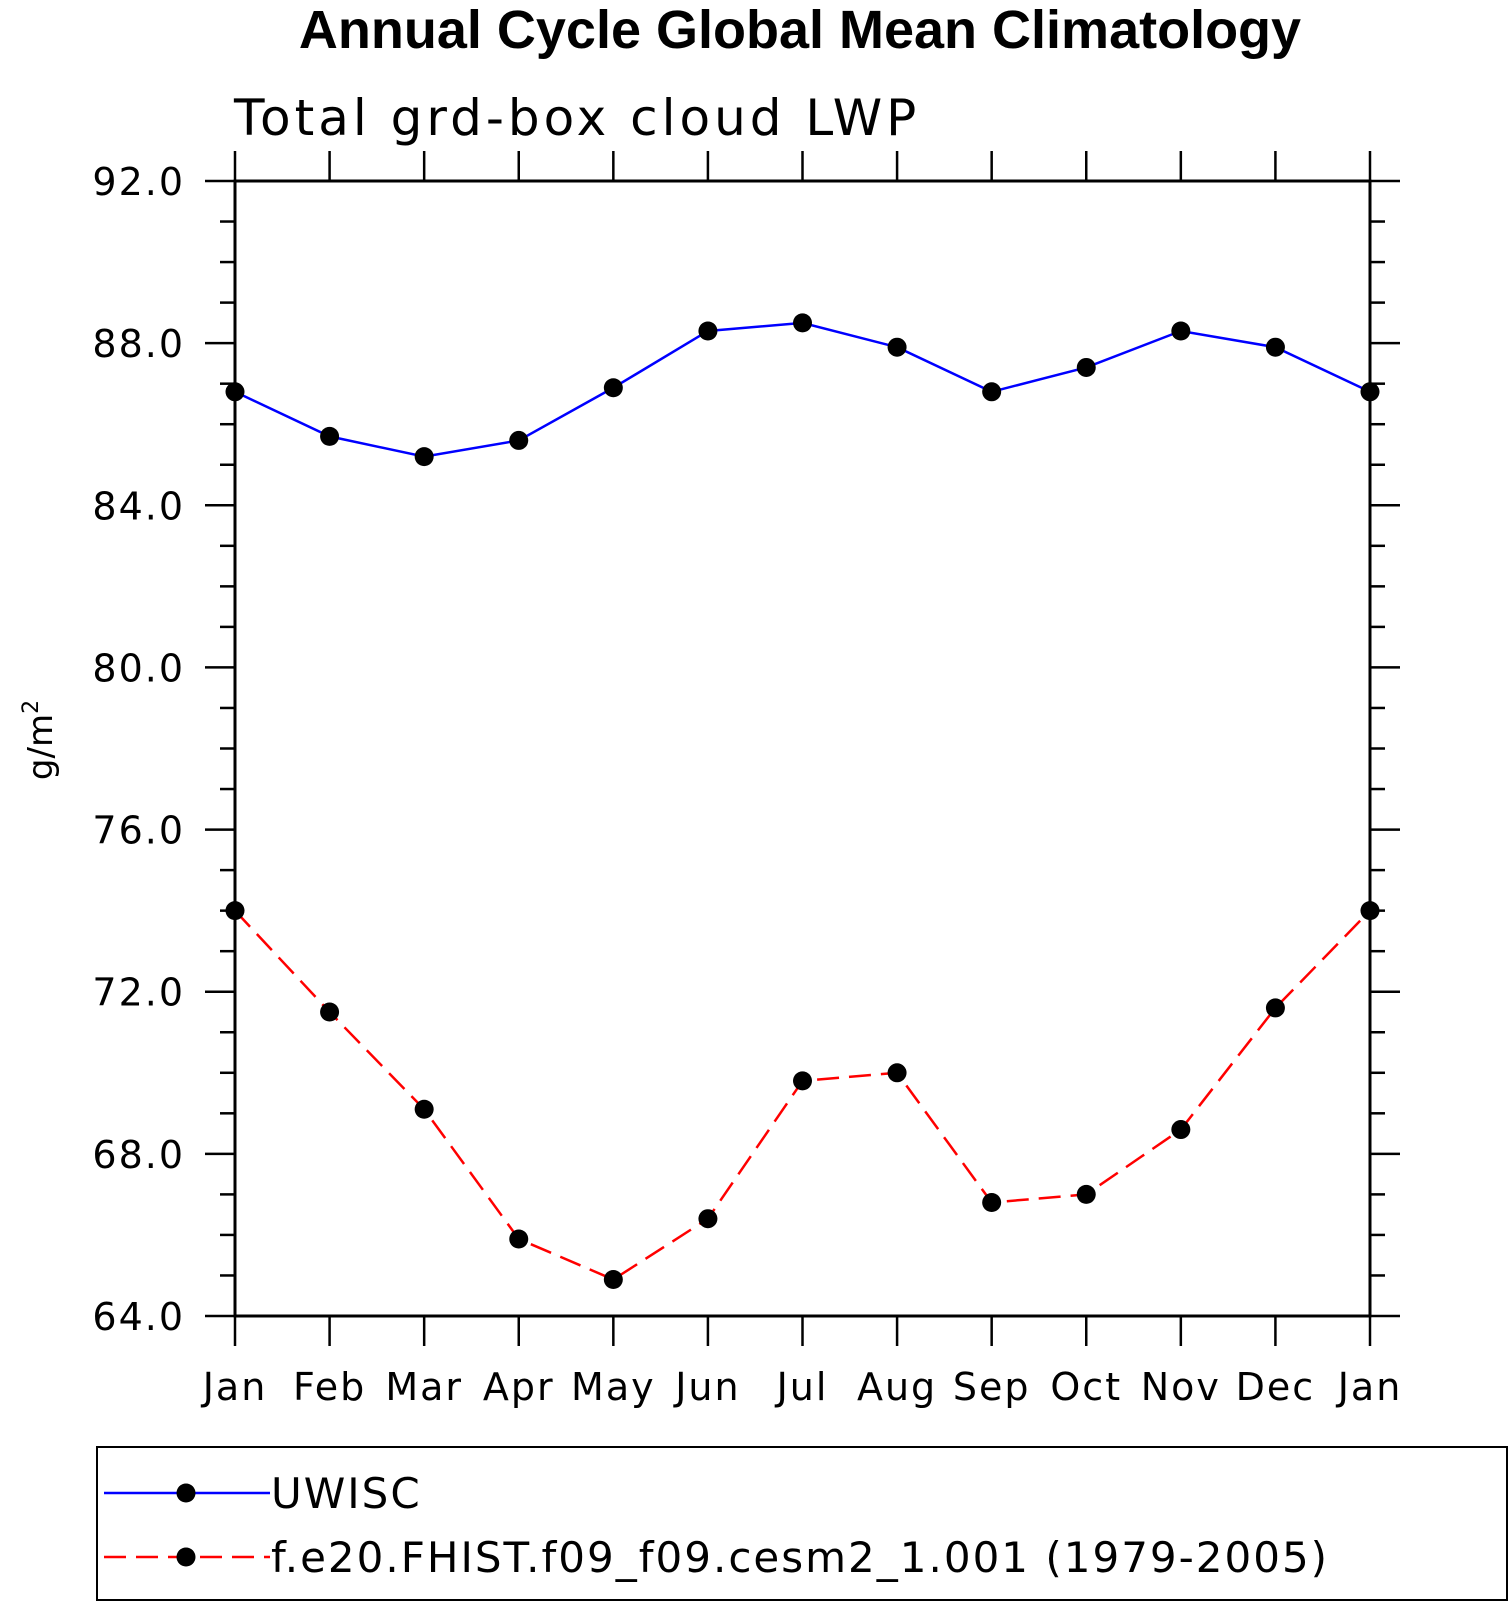  I want to click on series-line, so click(802, 389).